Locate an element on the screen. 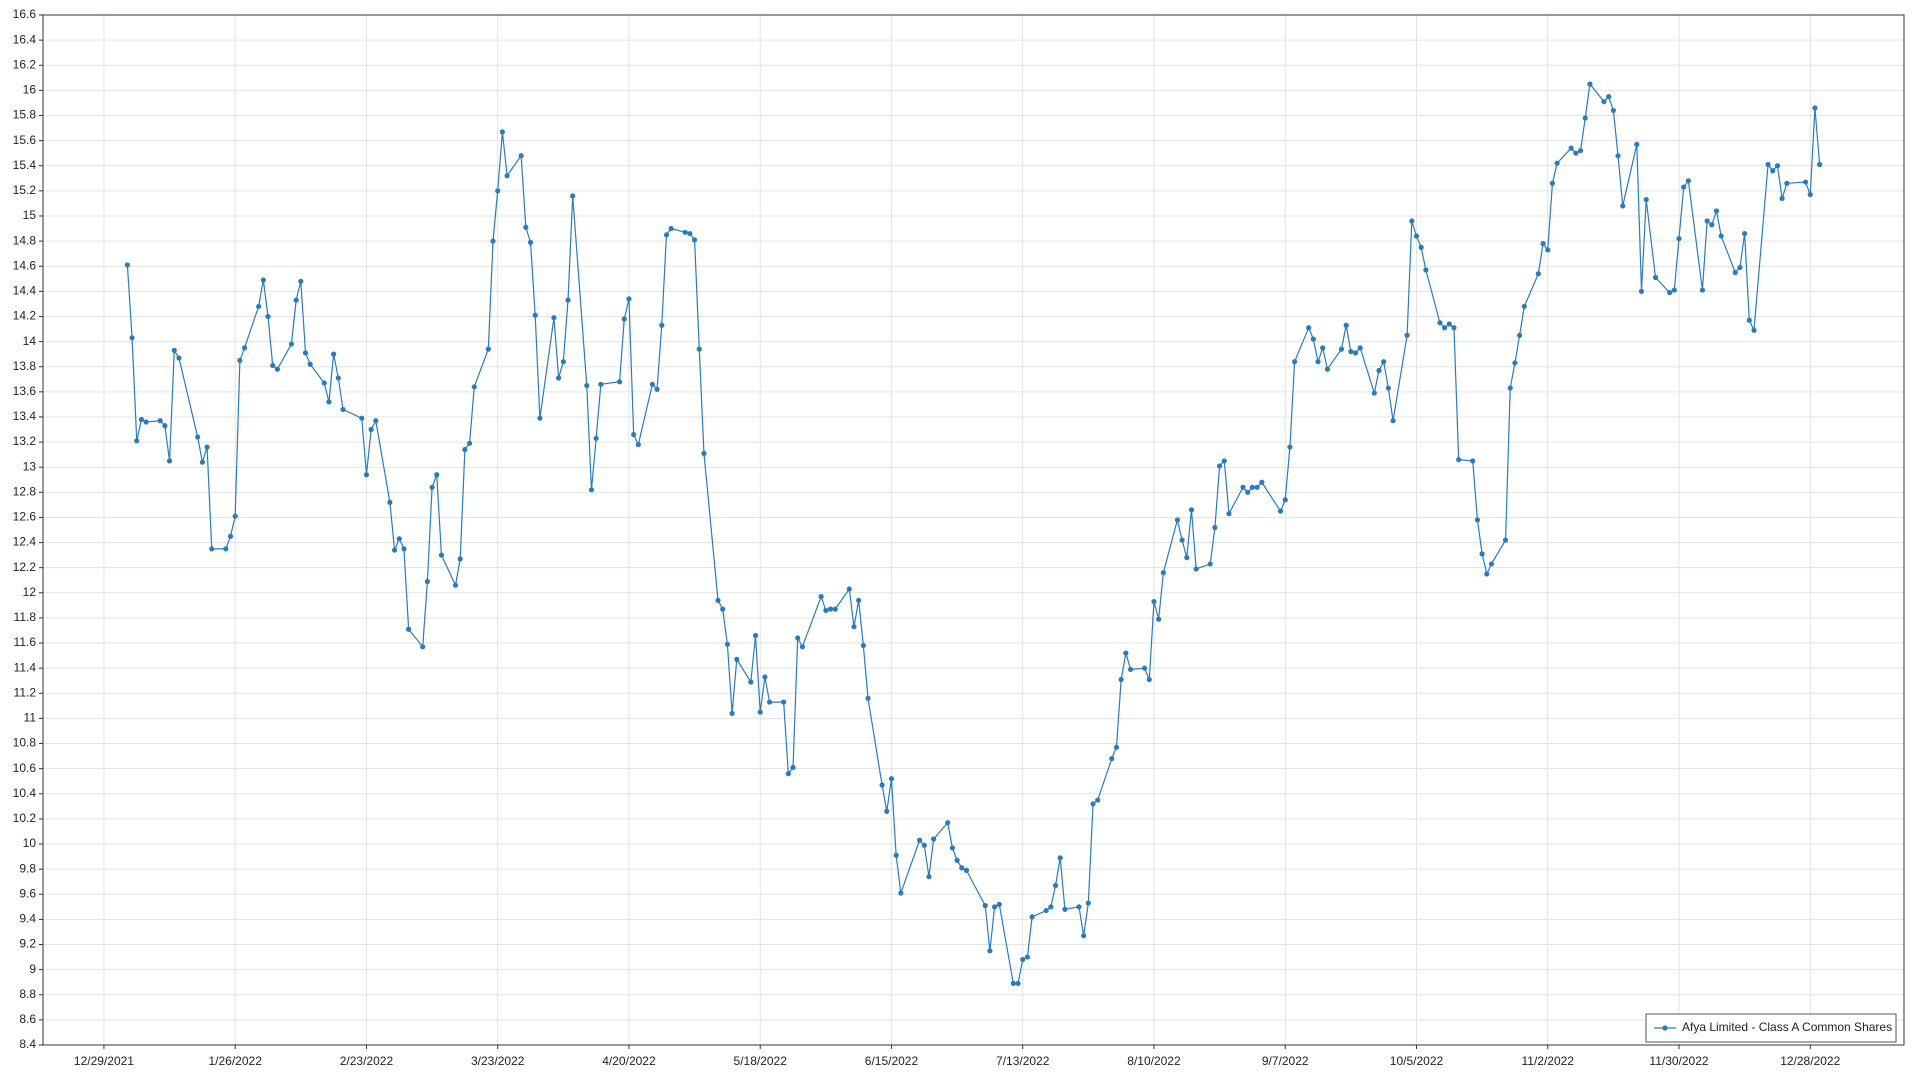 This screenshot has height=1080, width=1920. x-tick-label: 12/28/2022 is located at coordinates (1810, 1061).